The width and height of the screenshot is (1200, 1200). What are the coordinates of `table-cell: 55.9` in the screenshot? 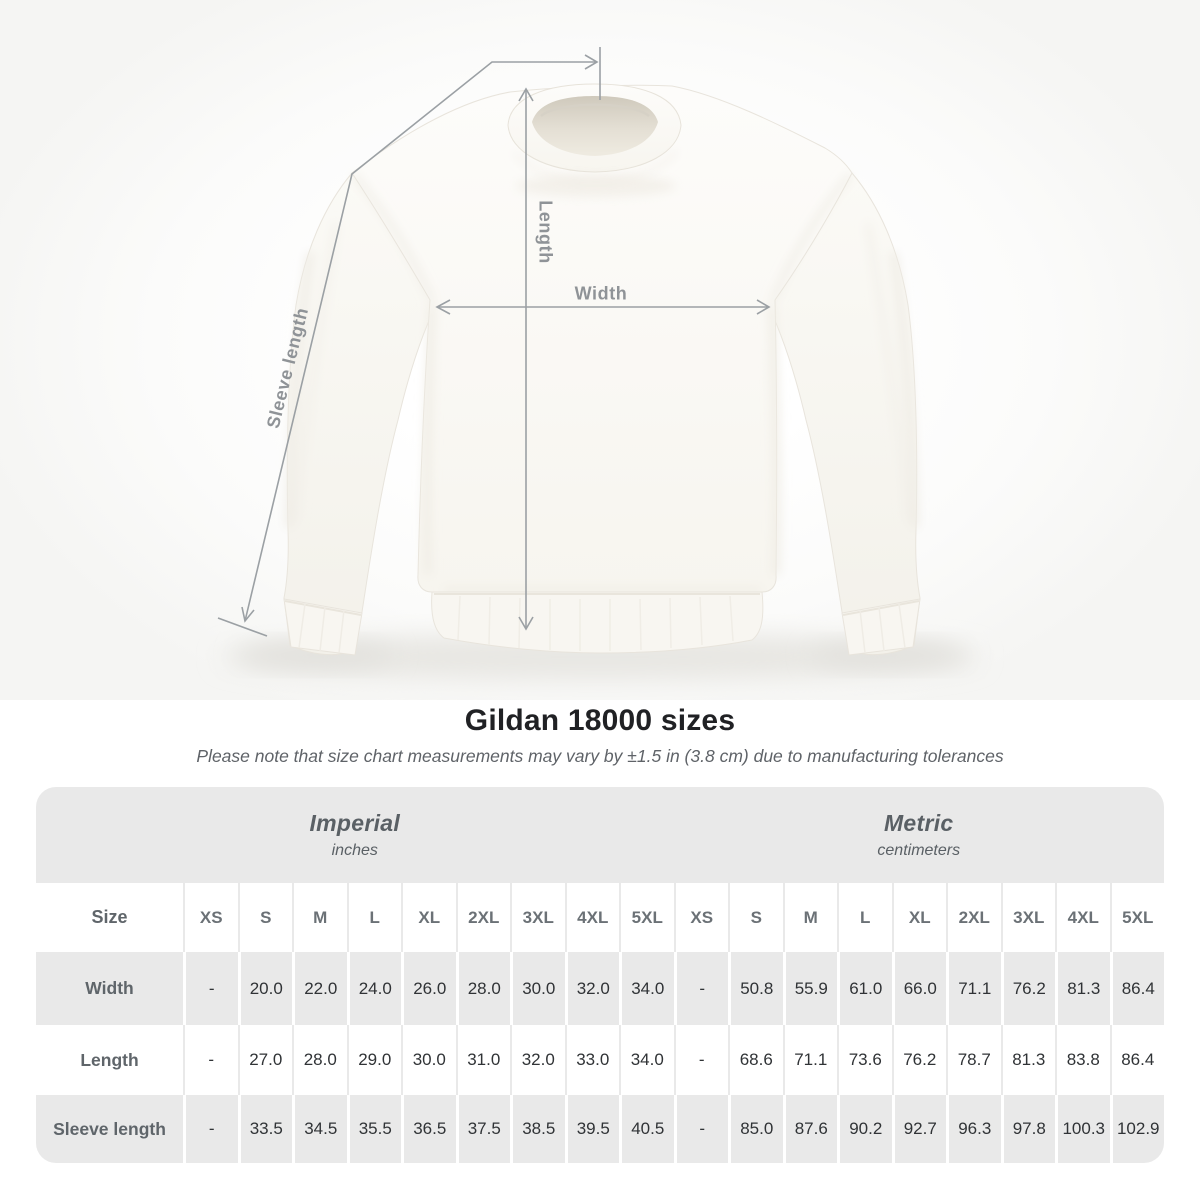 It's located at (809, 988).